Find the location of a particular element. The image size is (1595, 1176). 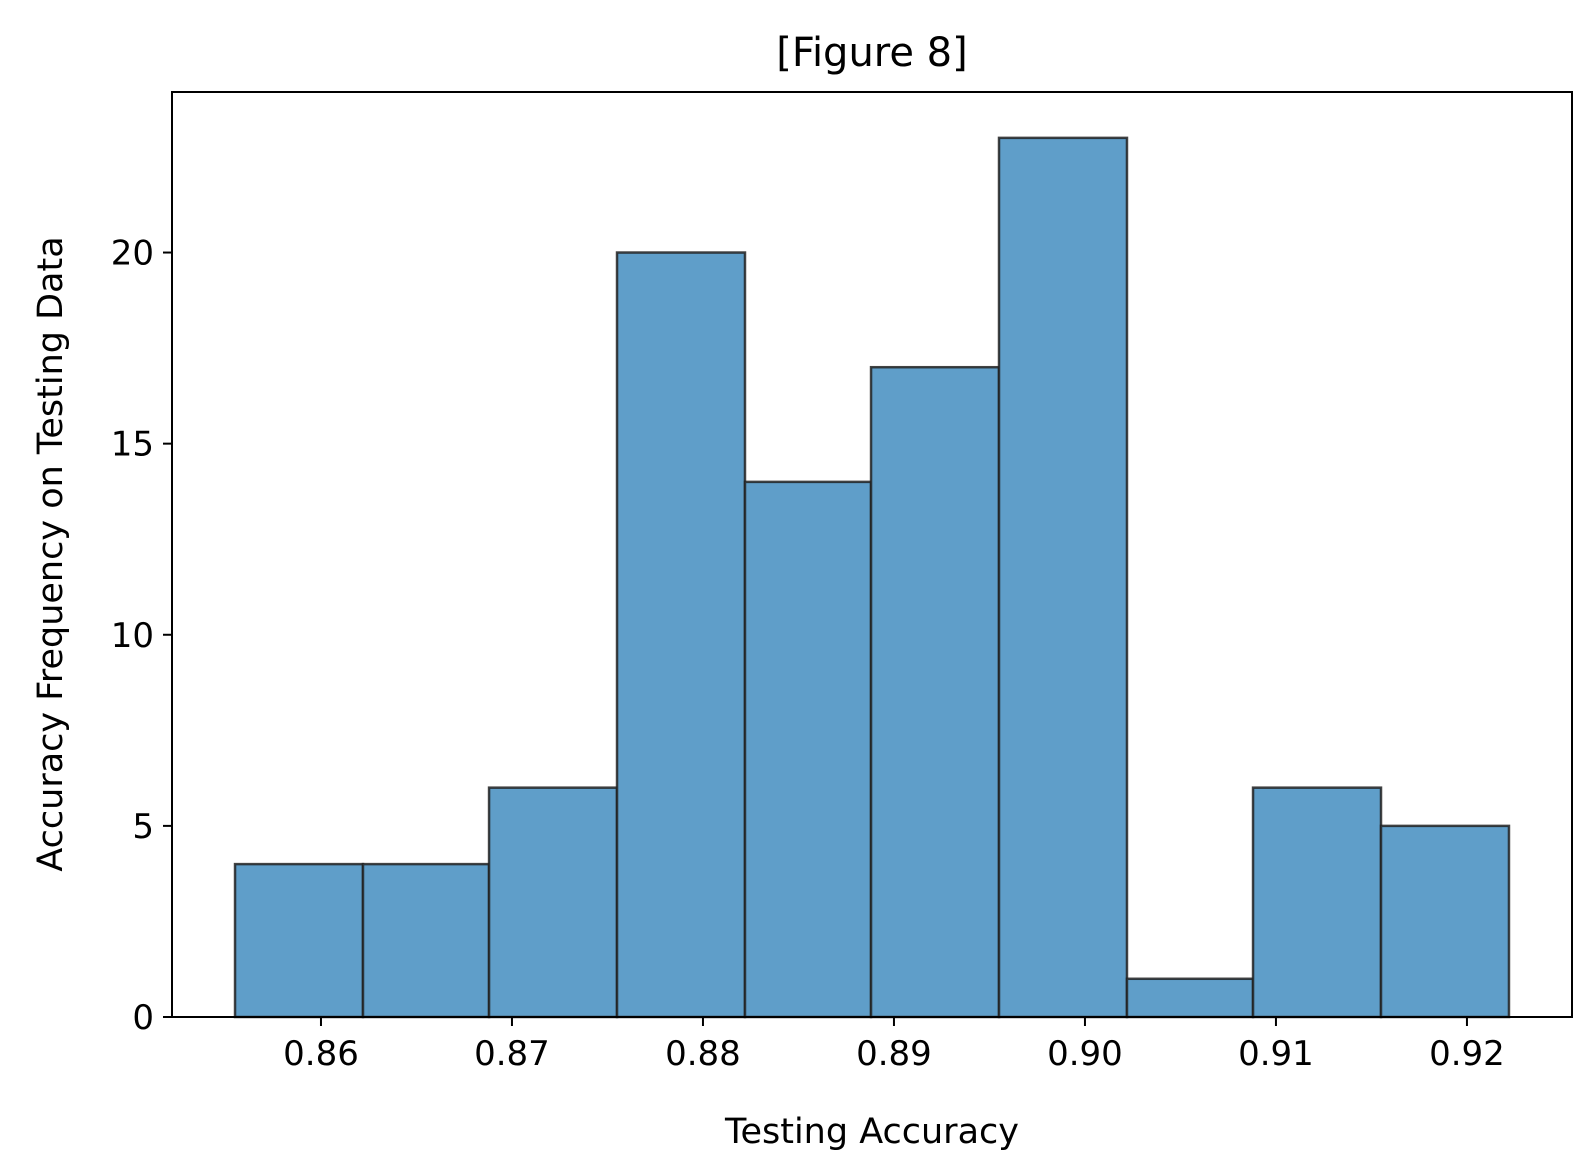

y-tick-label: 10 is located at coordinates (132, 636).